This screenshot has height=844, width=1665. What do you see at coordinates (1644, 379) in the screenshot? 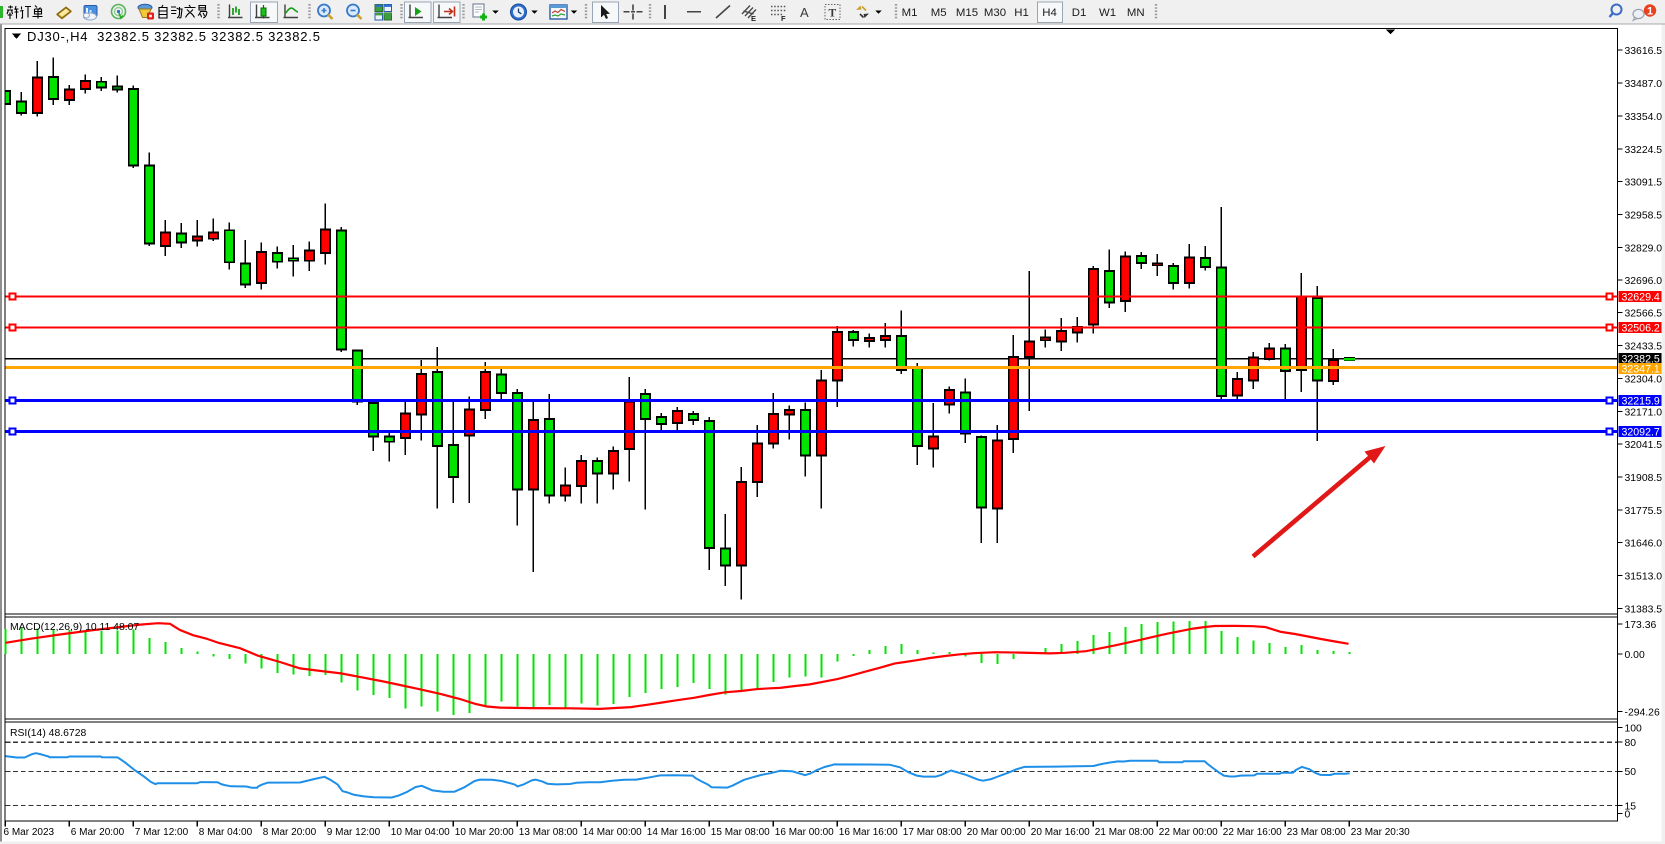
I see `svg-text: 32304.0` at bounding box center [1644, 379].